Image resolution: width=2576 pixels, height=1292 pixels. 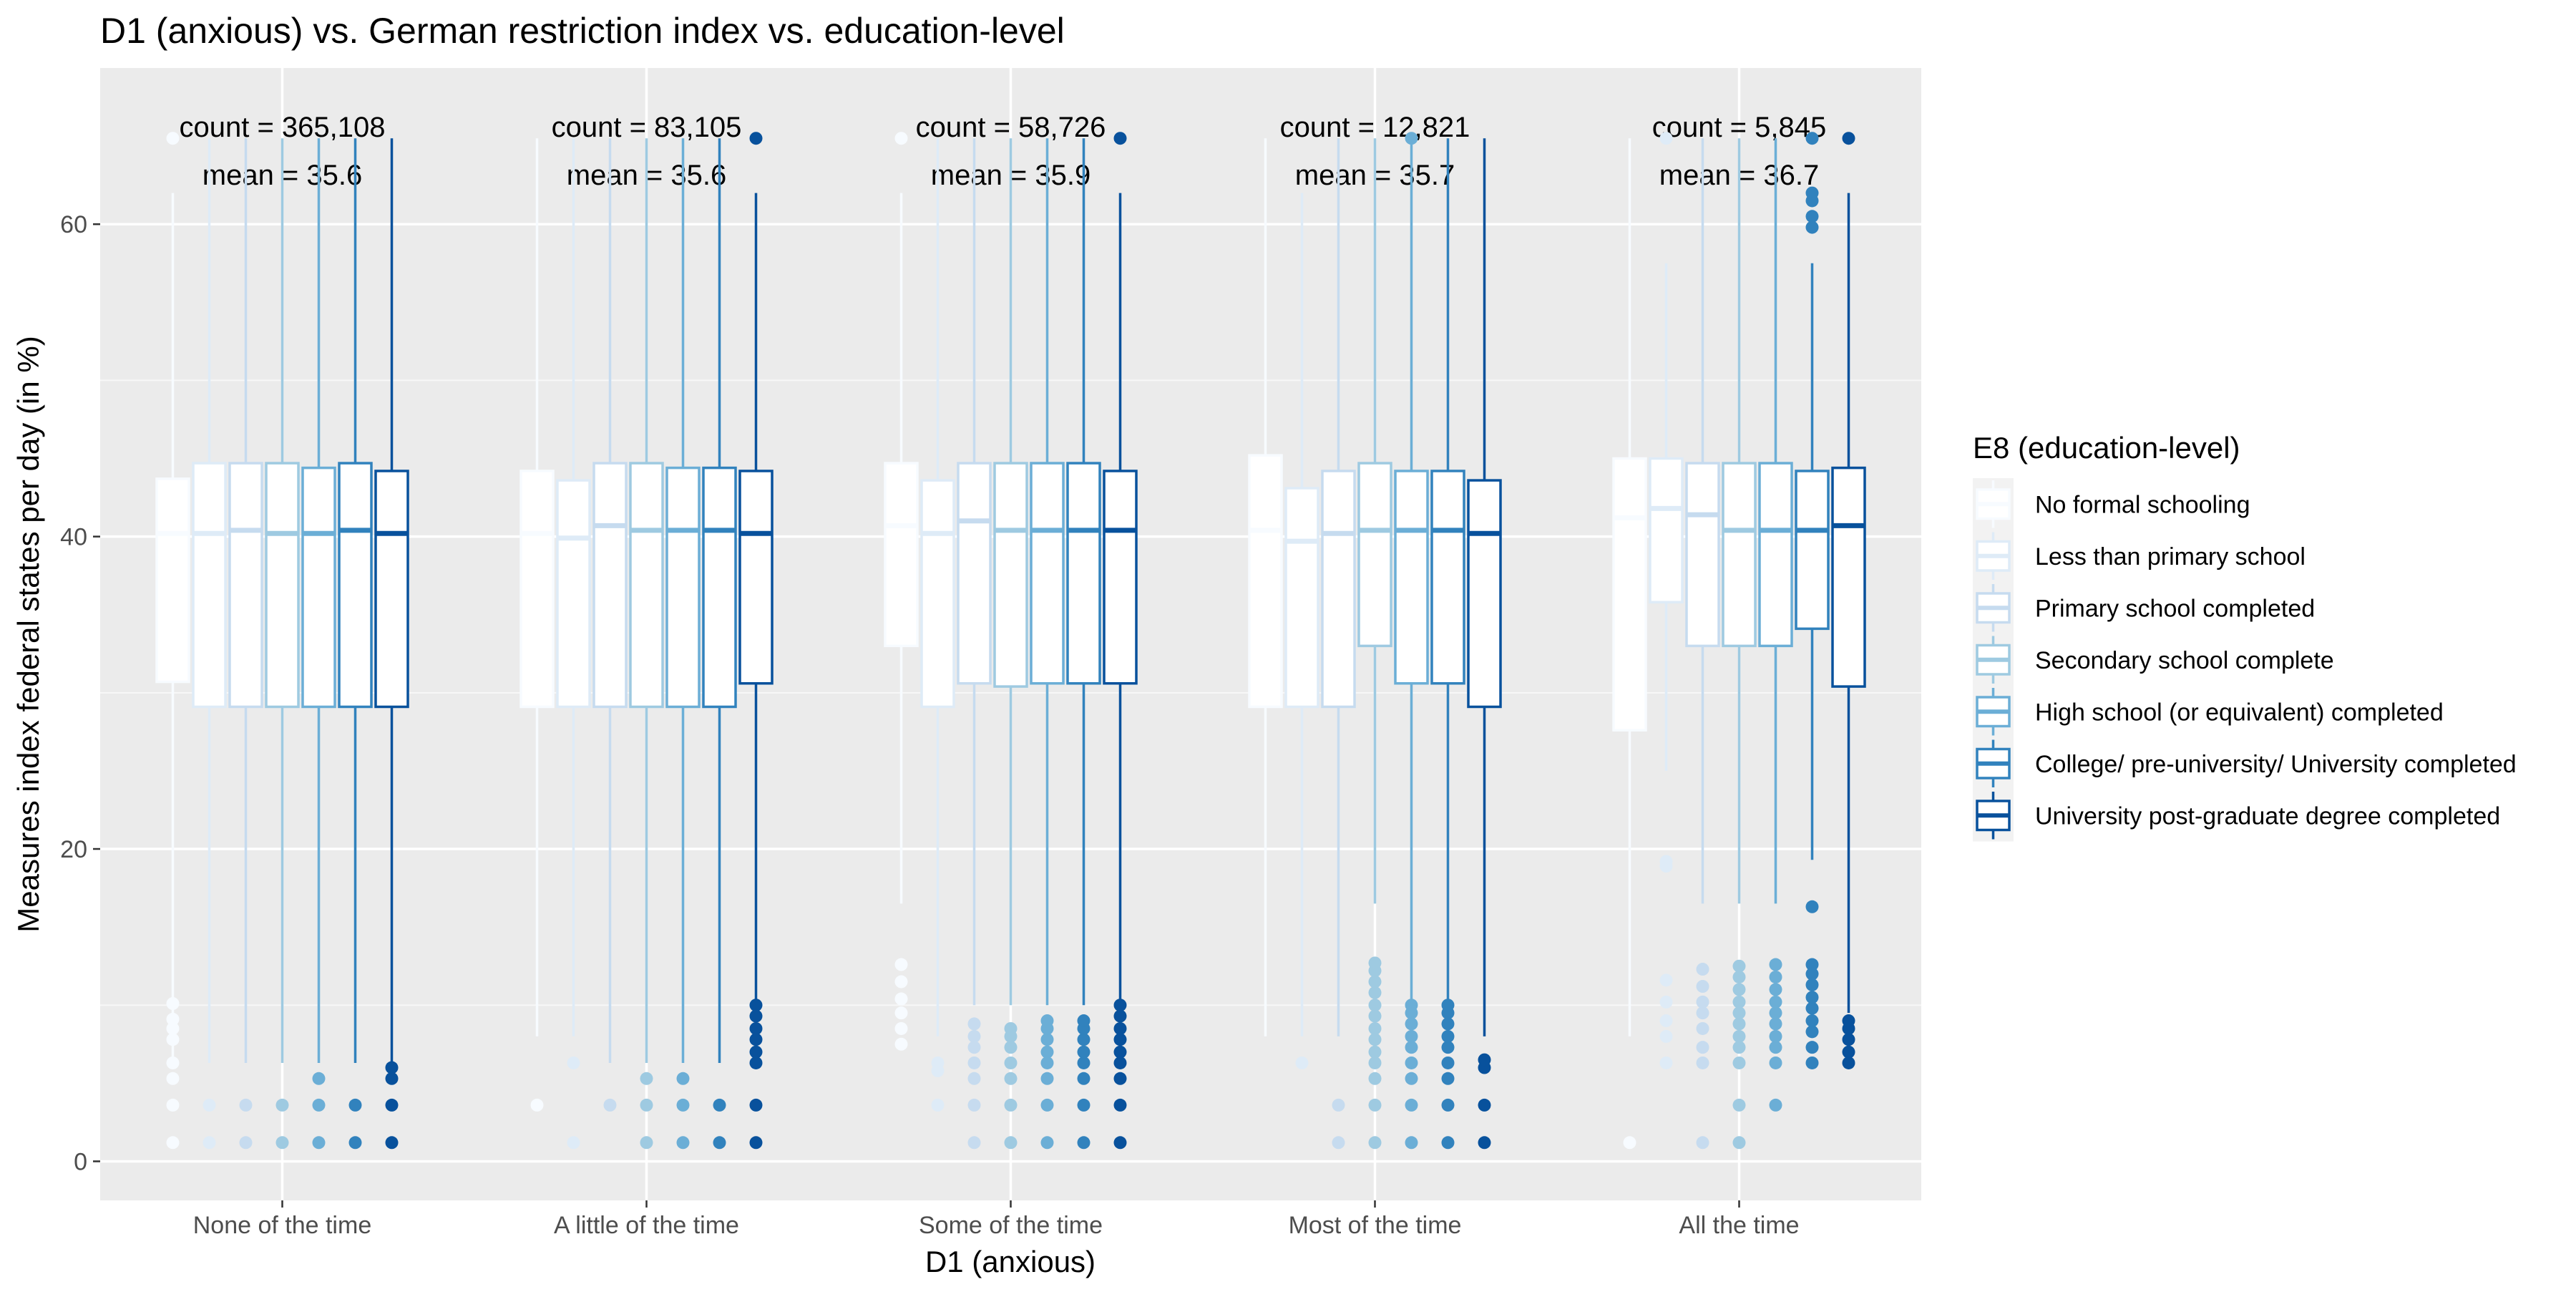 What do you see at coordinates (282, 1225) in the screenshot?
I see `x-tick-label: None of the time` at bounding box center [282, 1225].